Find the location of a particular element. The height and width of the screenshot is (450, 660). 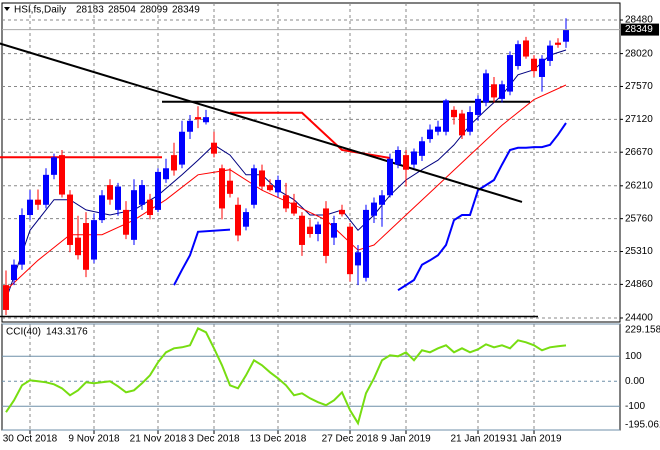

ohlc-high: 28504 is located at coordinates (122, 10).